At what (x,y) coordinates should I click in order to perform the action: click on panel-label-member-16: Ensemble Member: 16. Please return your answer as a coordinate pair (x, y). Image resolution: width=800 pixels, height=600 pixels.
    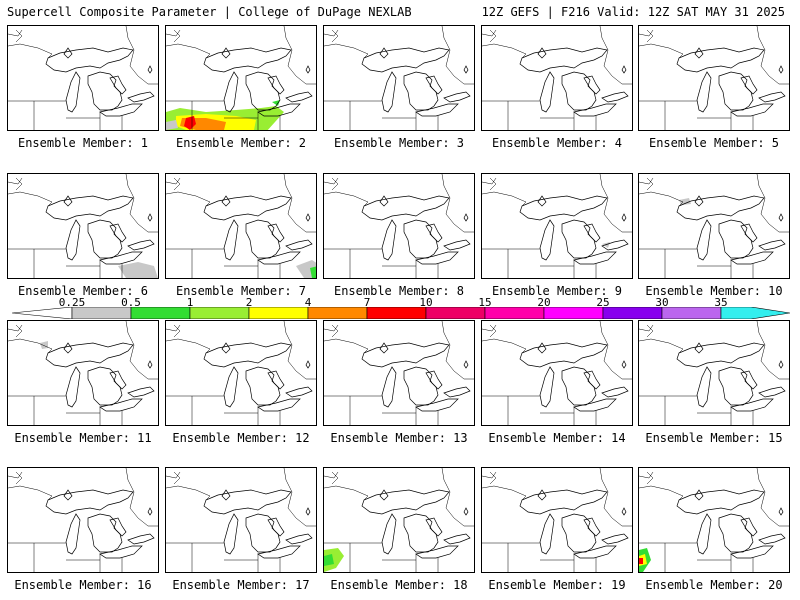
    Looking at the image, I should click on (83, 585).